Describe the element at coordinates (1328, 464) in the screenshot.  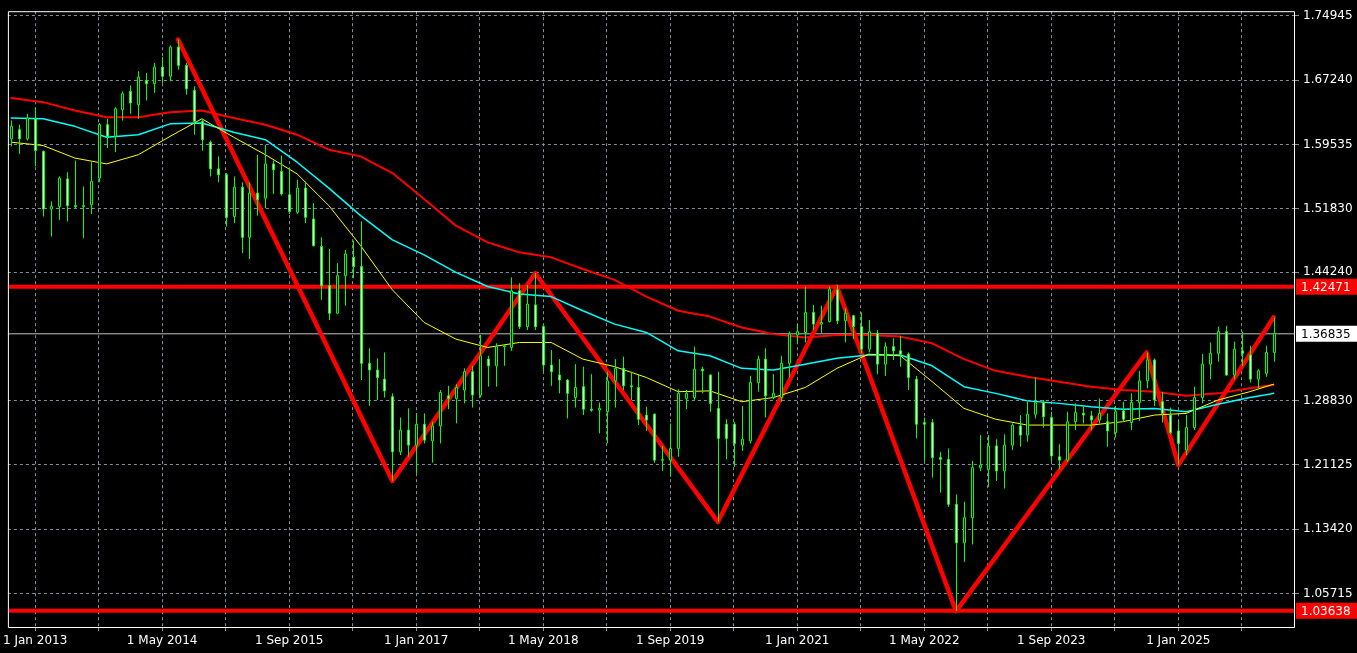
I see `y-tick-label: 1.21125` at that location.